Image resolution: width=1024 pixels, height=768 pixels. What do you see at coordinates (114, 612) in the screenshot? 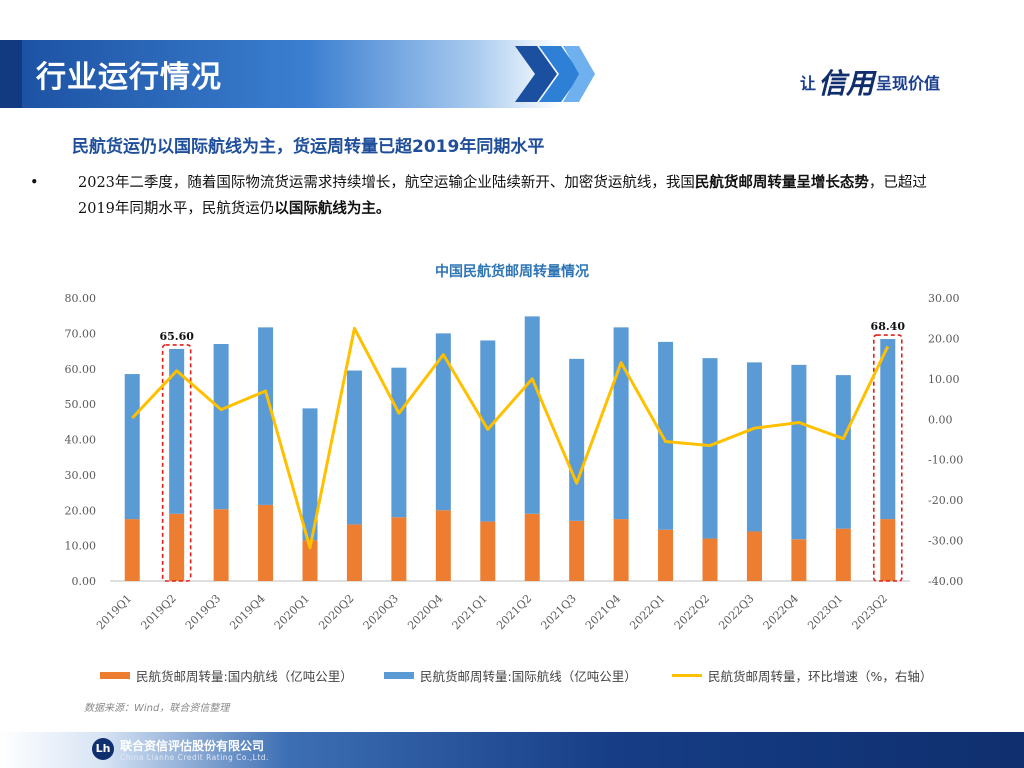
I see `x-tick-label: 2019Q1` at bounding box center [114, 612].